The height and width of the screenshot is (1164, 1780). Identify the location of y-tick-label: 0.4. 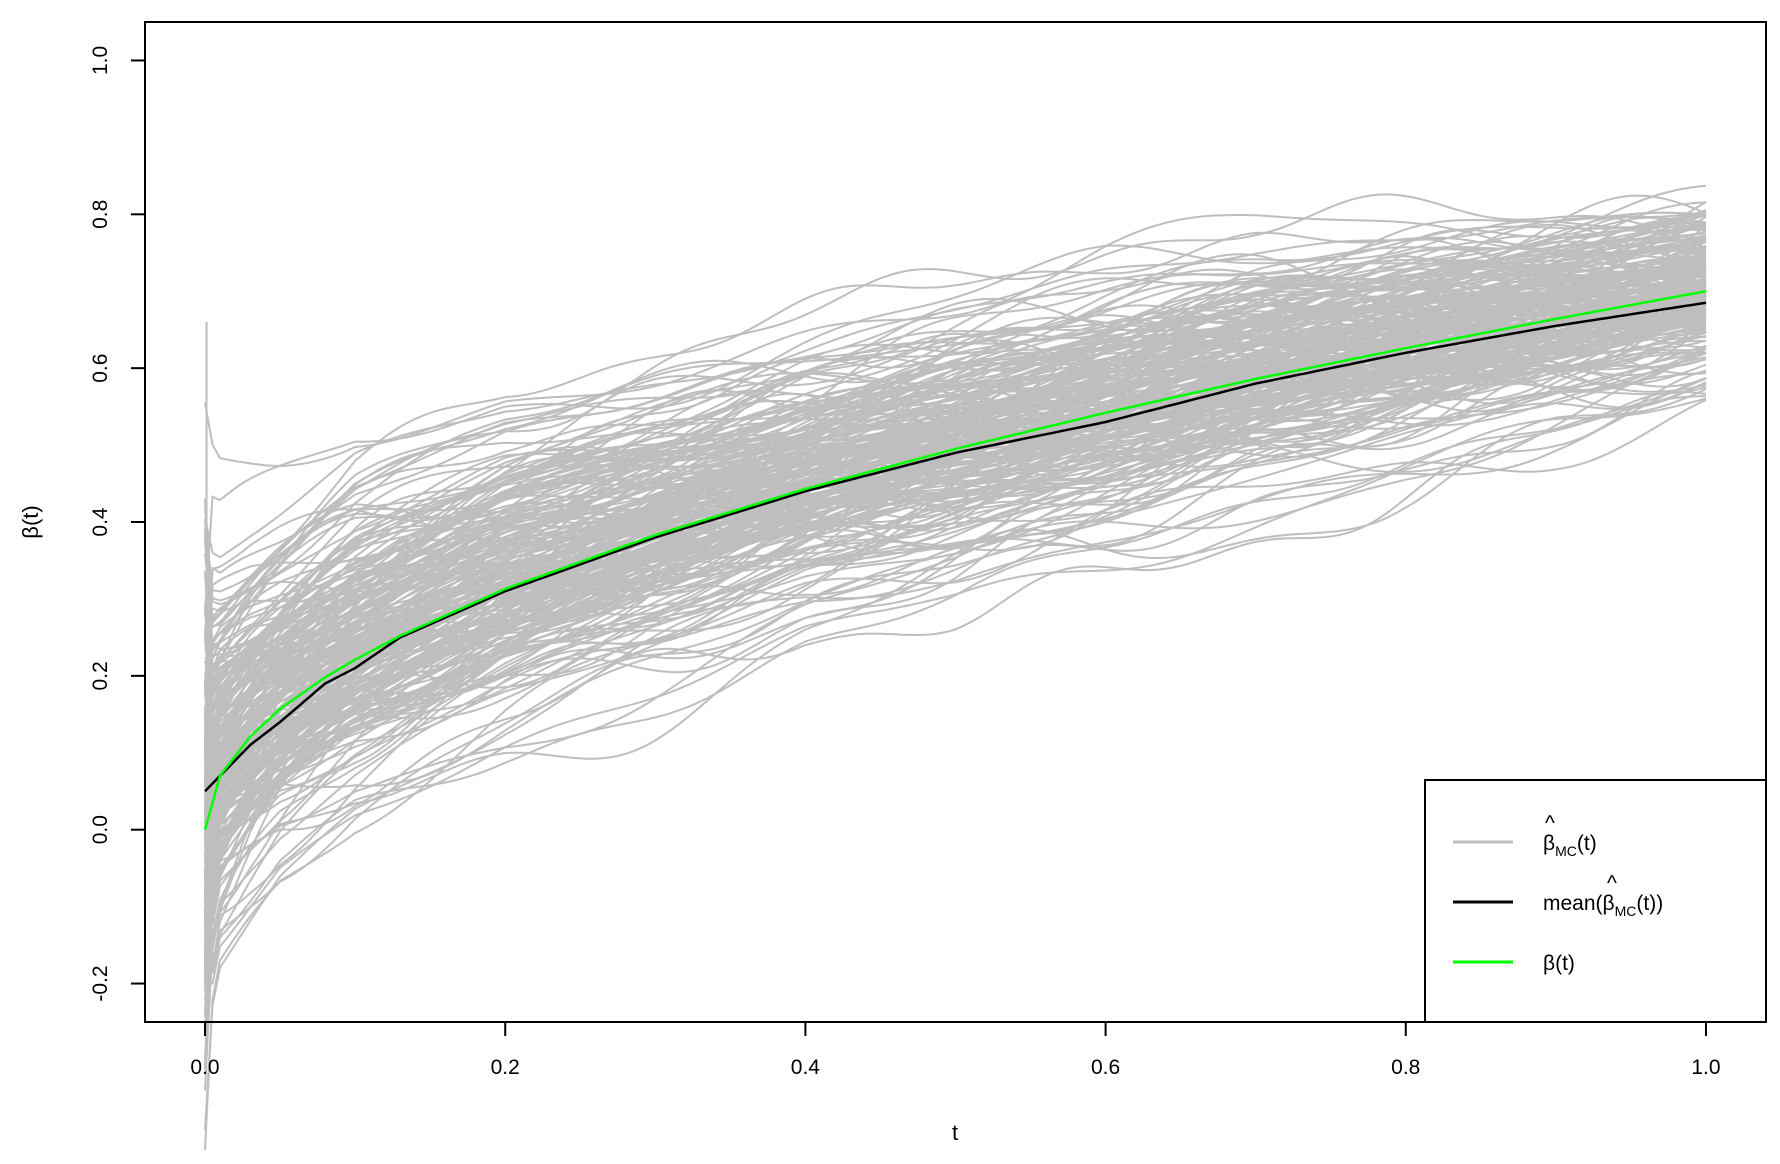
(100, 522).